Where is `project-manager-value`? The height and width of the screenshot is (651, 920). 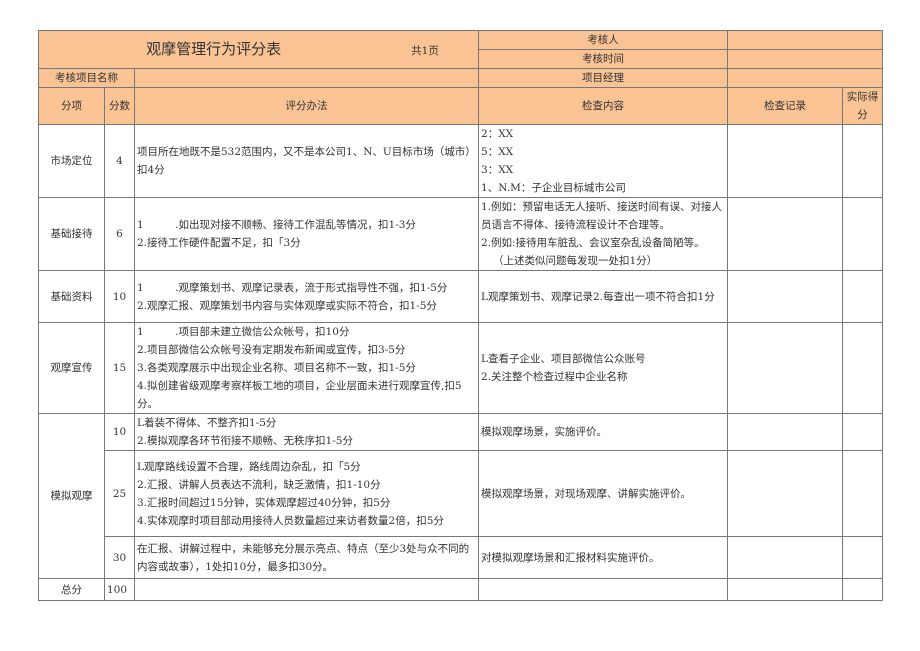
project-manager-value is located at coordinates (805, 78).